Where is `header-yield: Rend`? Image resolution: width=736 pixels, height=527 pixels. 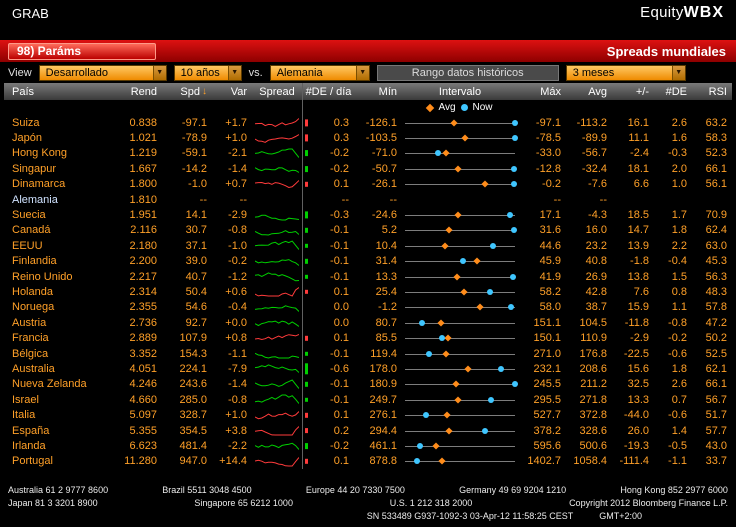 header-yield: Rend is located at coordinates (143, 91).